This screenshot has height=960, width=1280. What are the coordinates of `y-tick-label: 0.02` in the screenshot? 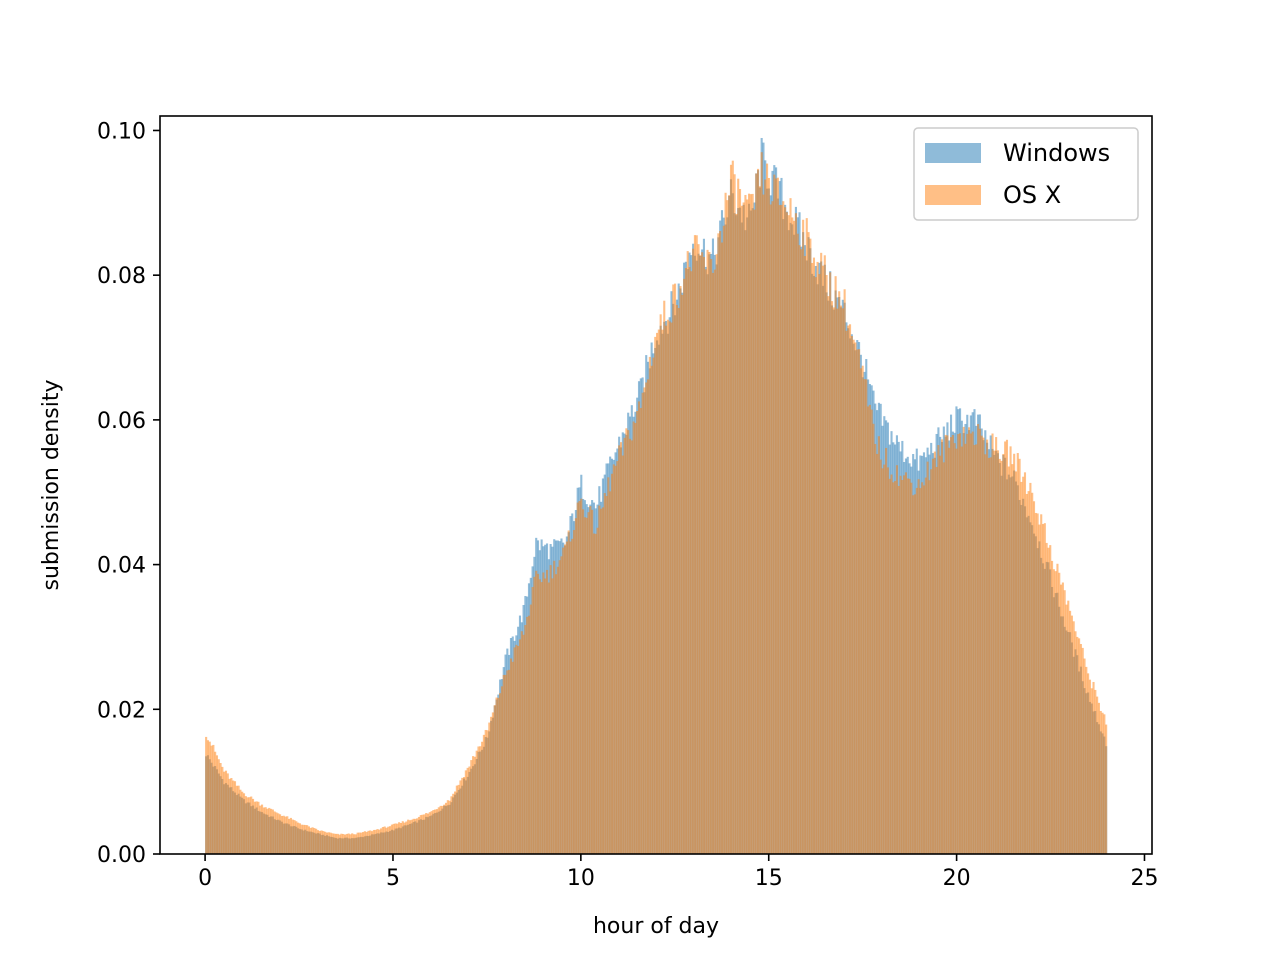 It's located at (121, 710).